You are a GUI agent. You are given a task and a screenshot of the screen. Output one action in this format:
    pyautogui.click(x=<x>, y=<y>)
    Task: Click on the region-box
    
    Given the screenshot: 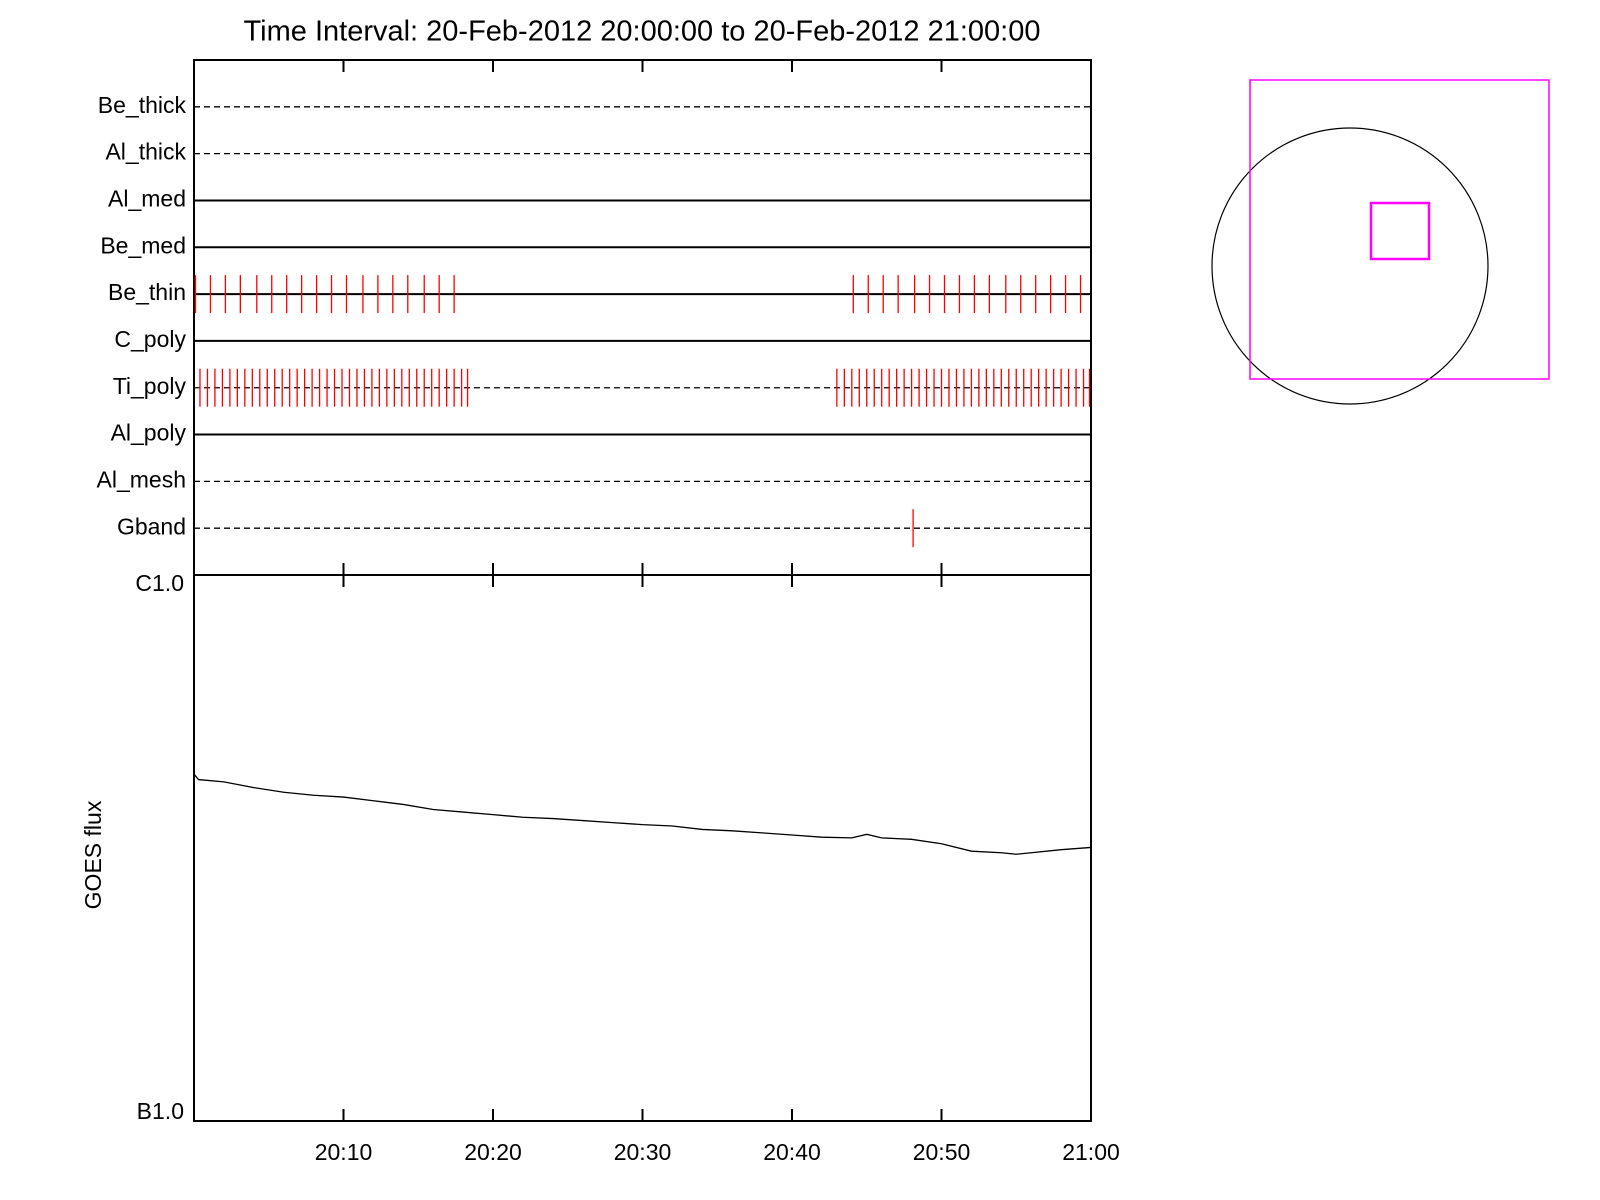 What is the action you would take?
    pyautogui.click(x=1400, y=231)
    